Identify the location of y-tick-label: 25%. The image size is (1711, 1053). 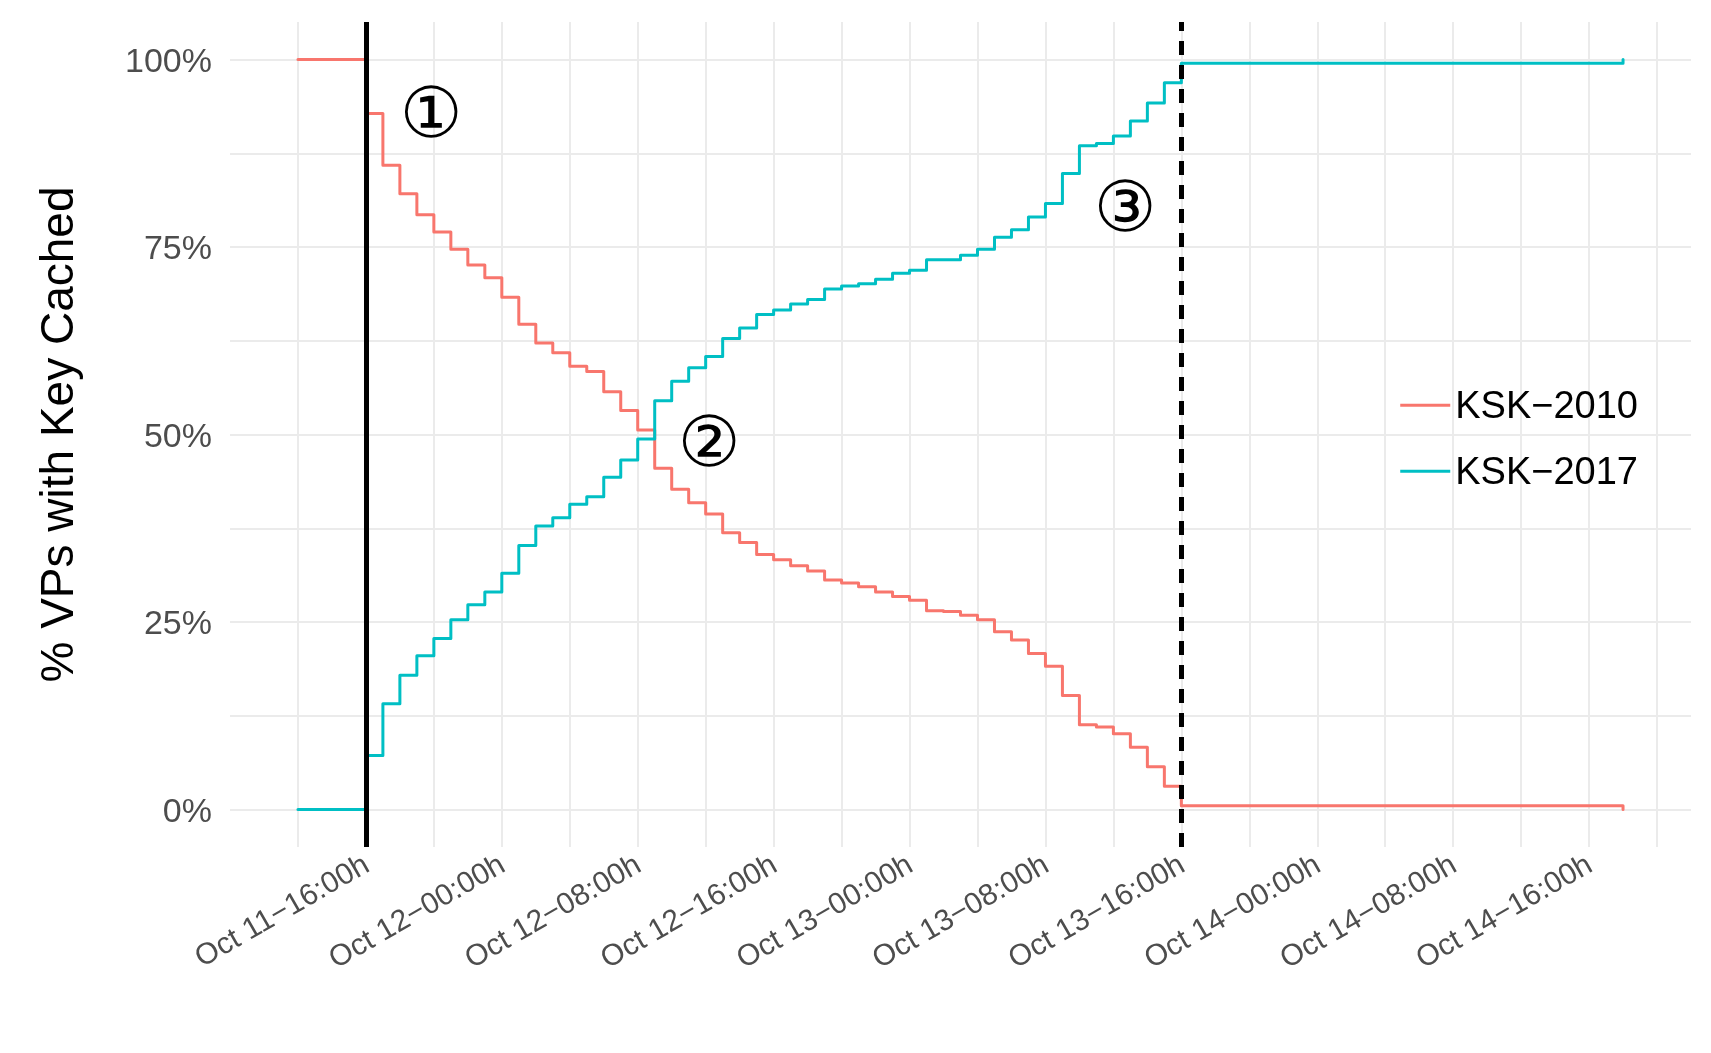
(177, 622).